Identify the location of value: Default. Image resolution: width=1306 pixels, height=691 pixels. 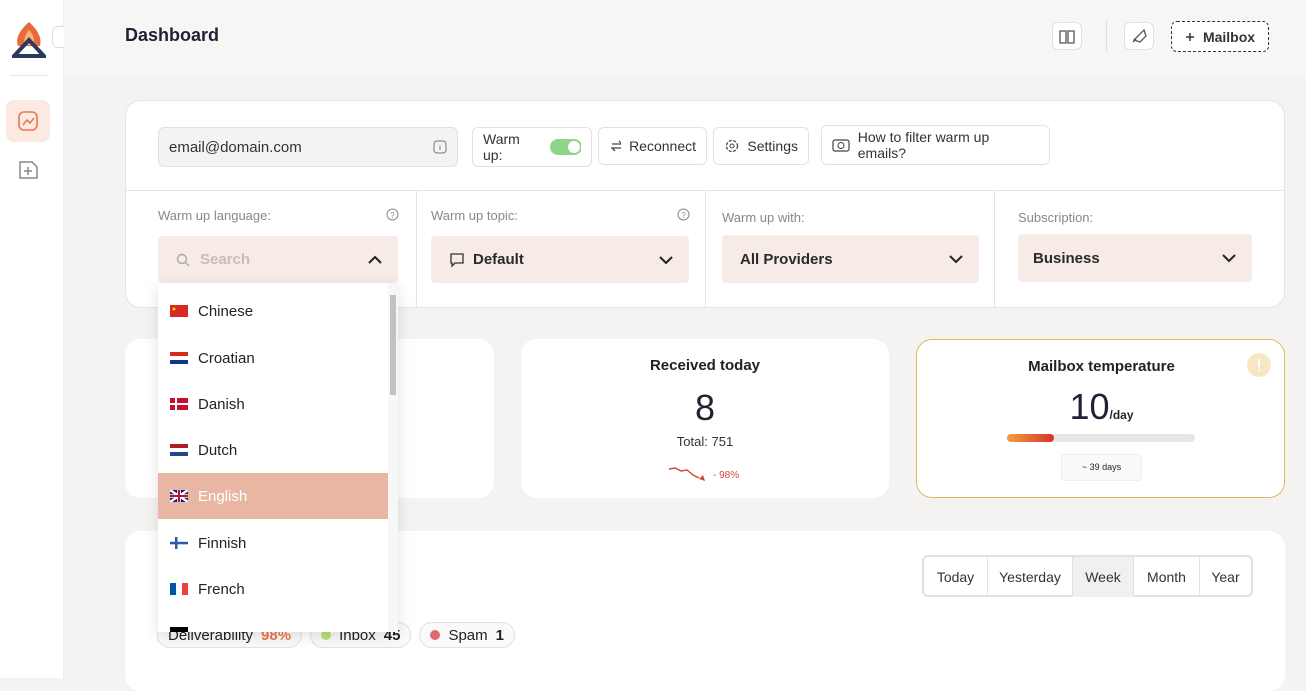
(498, 259).